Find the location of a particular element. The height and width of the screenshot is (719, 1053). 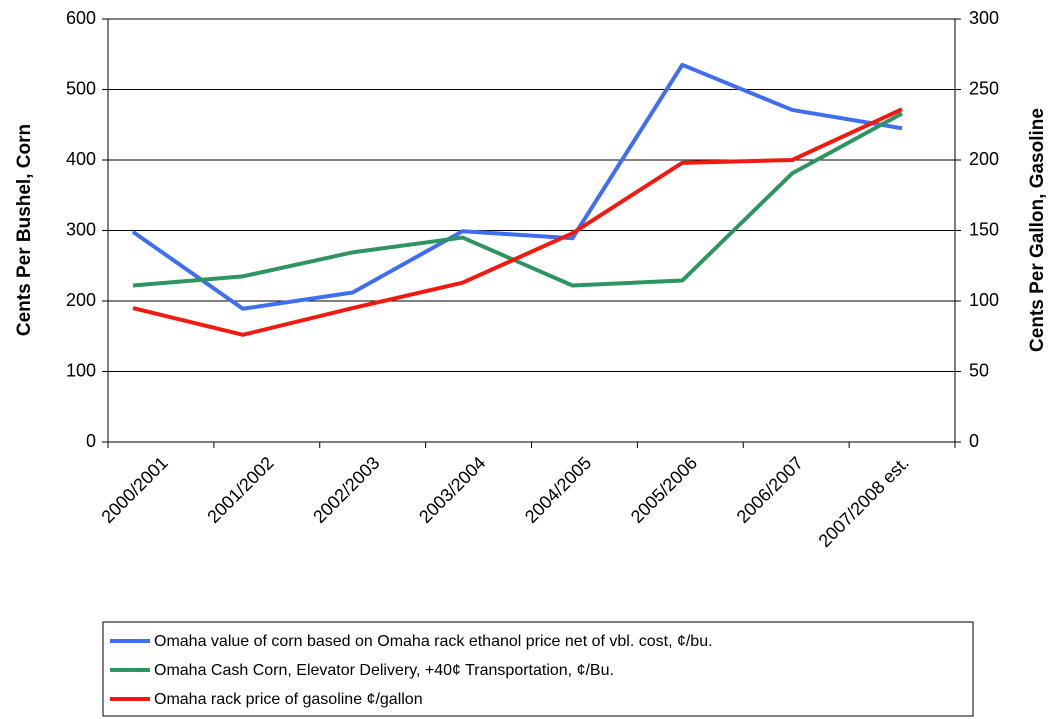

x-tick-label: 2007/2008 est. is located at coordinates (864, 502).